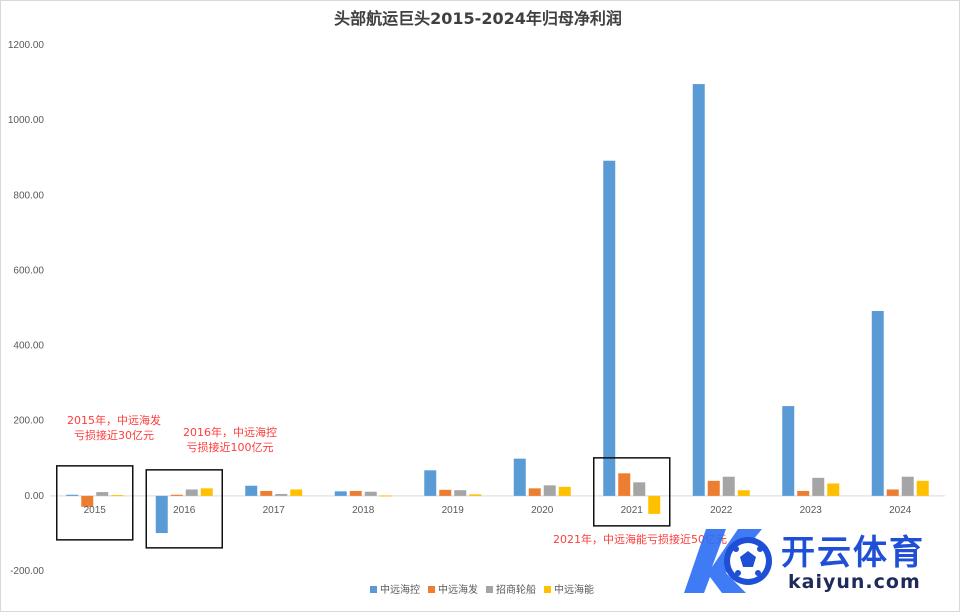 The image size is (960, 612). What do you see at coordinates (35, 496) in the screenshot?
I see `y-tick-label: 0.00` at bounding box center [35, 496].